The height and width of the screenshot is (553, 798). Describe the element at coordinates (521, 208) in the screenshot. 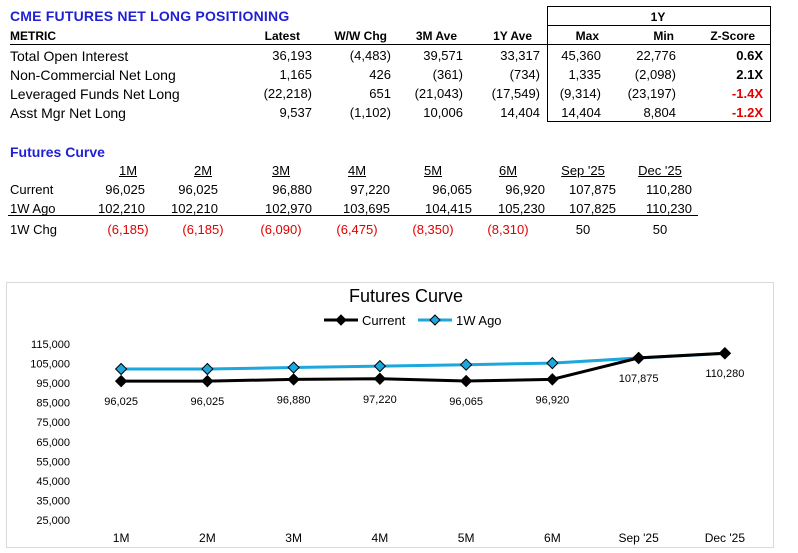

I see `curve-value-cell: 105,230` at that location.